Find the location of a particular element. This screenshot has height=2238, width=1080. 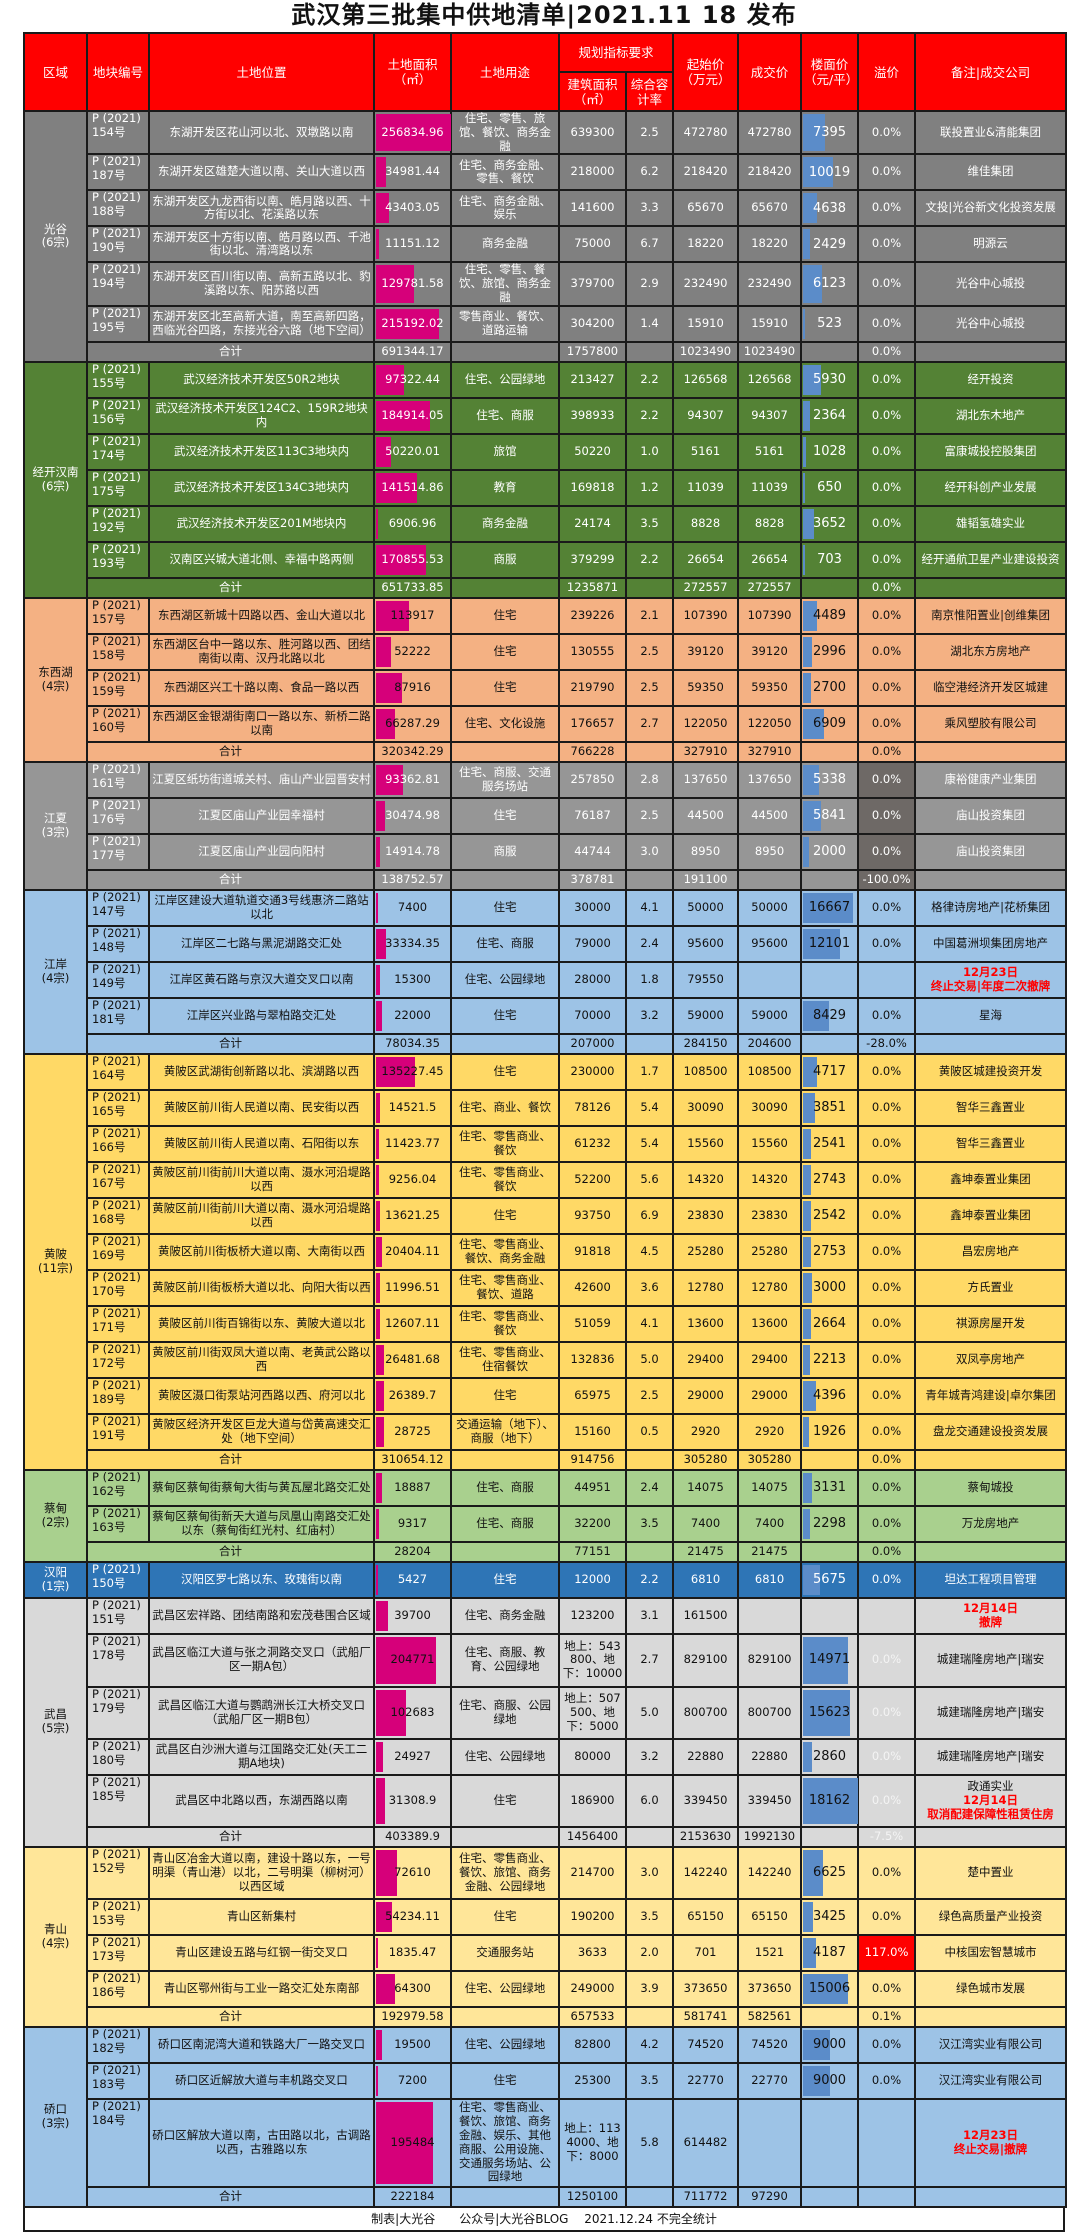

subtotal-premium: 0.0% is located at coordinates (887, 751).